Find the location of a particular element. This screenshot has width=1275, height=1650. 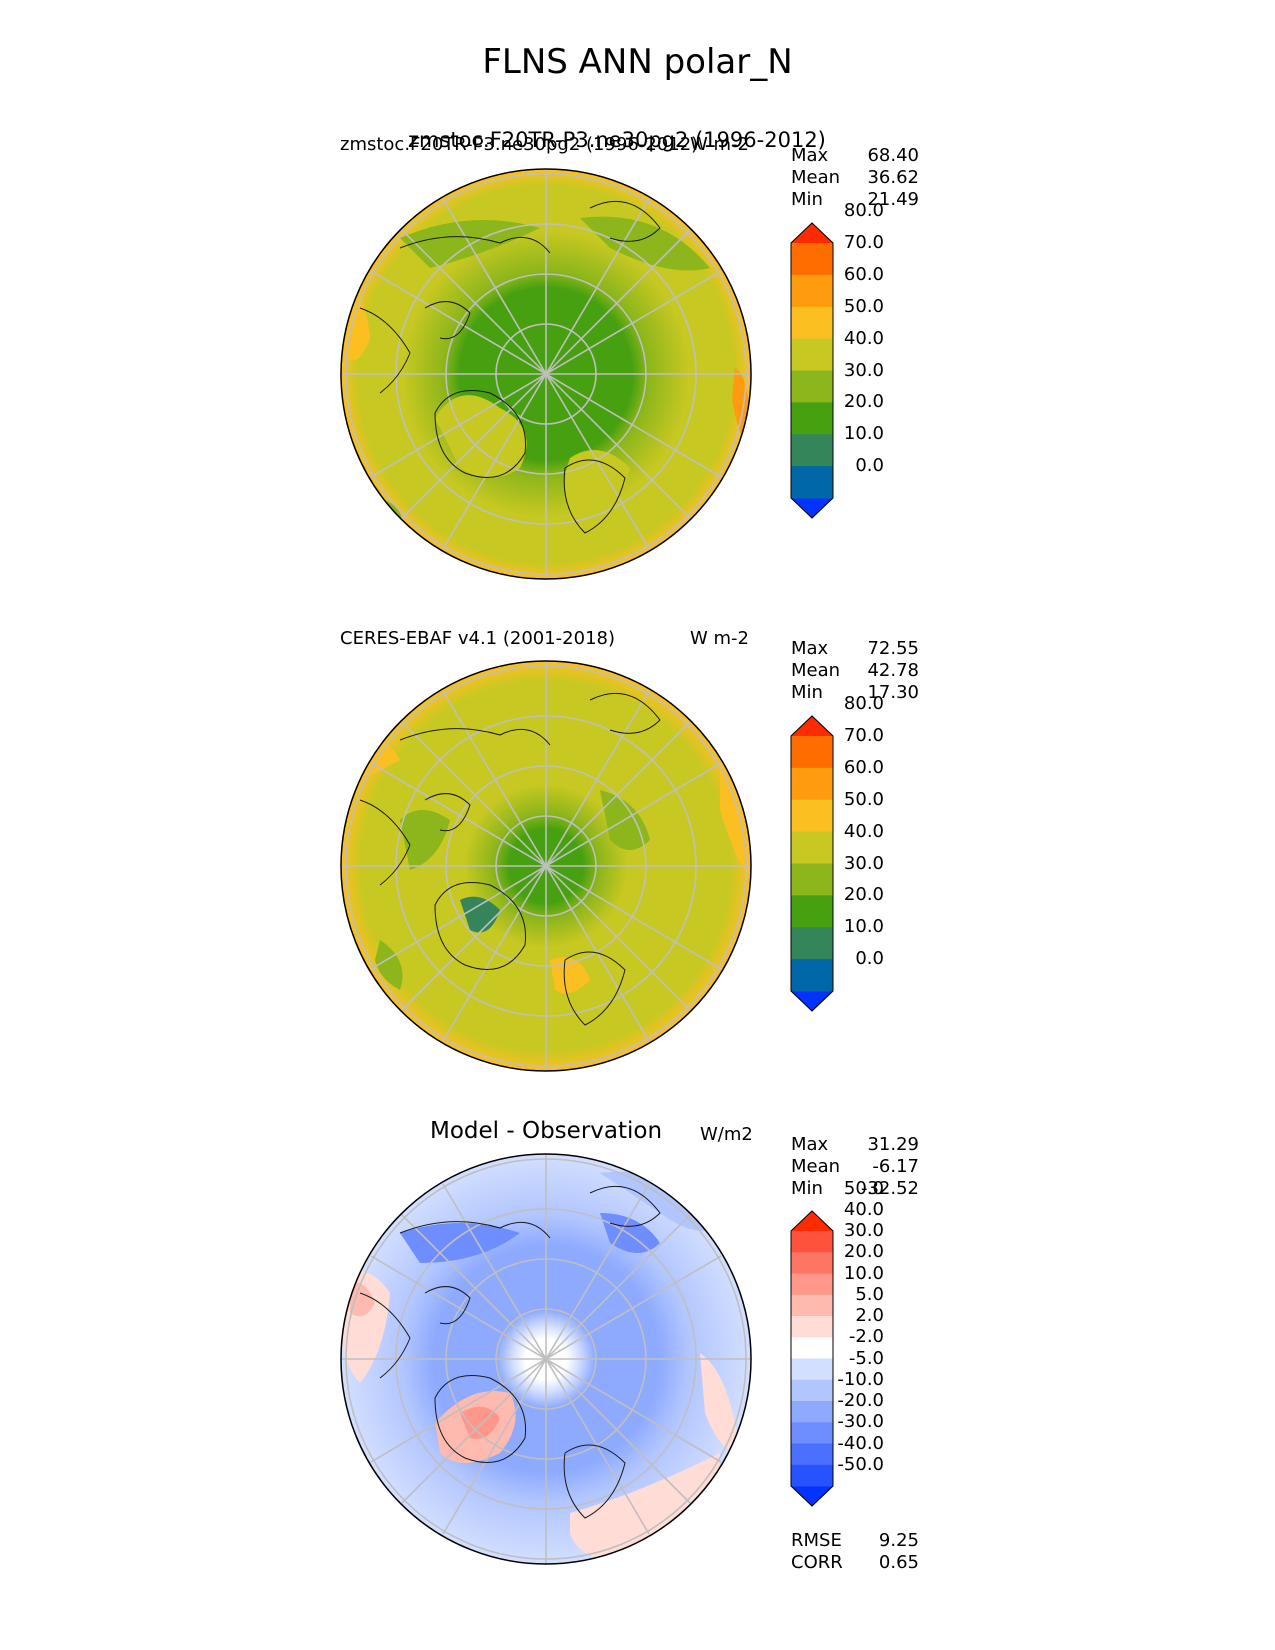

colorbar-tick-label: -10.0 is located at coordinates (860, 1379).